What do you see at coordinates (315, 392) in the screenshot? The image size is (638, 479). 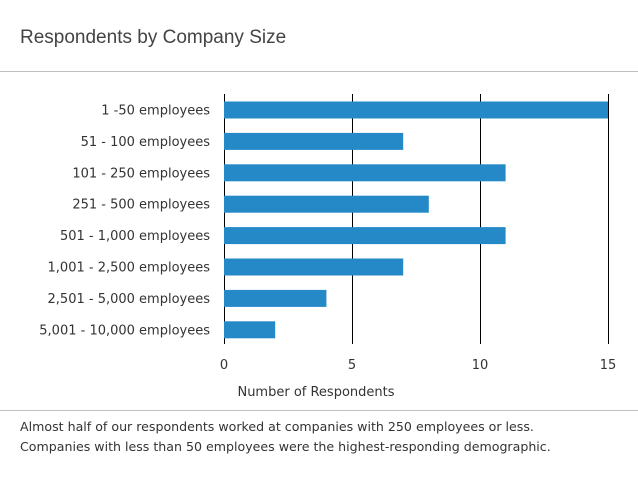 I see `x-axis-label: Number of Respondents` at bounding box center [315, 392].